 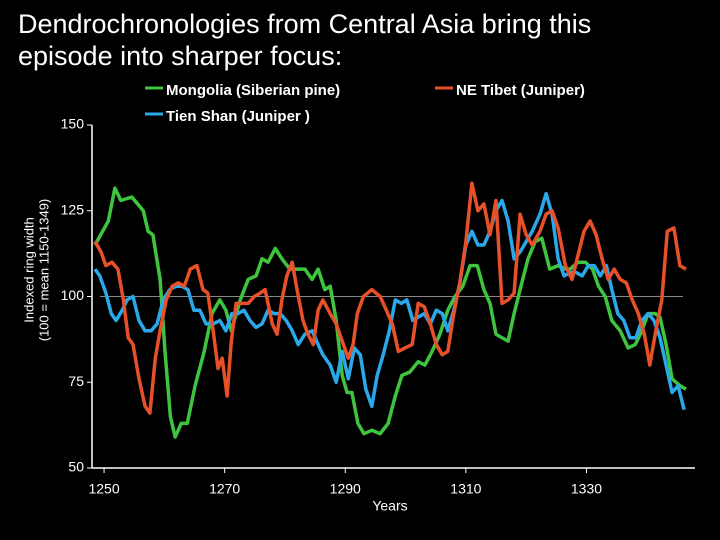 I want to click on legend-label: Tien Shan (Juniper ), so click(x=238, y=116).